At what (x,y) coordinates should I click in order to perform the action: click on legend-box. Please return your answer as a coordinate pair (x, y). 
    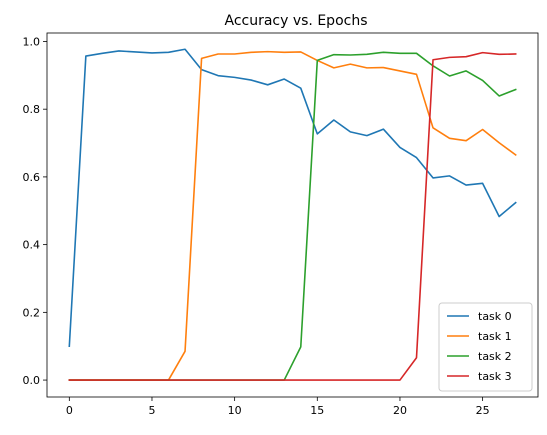
    Looking at the image, I should click on (485, 347).